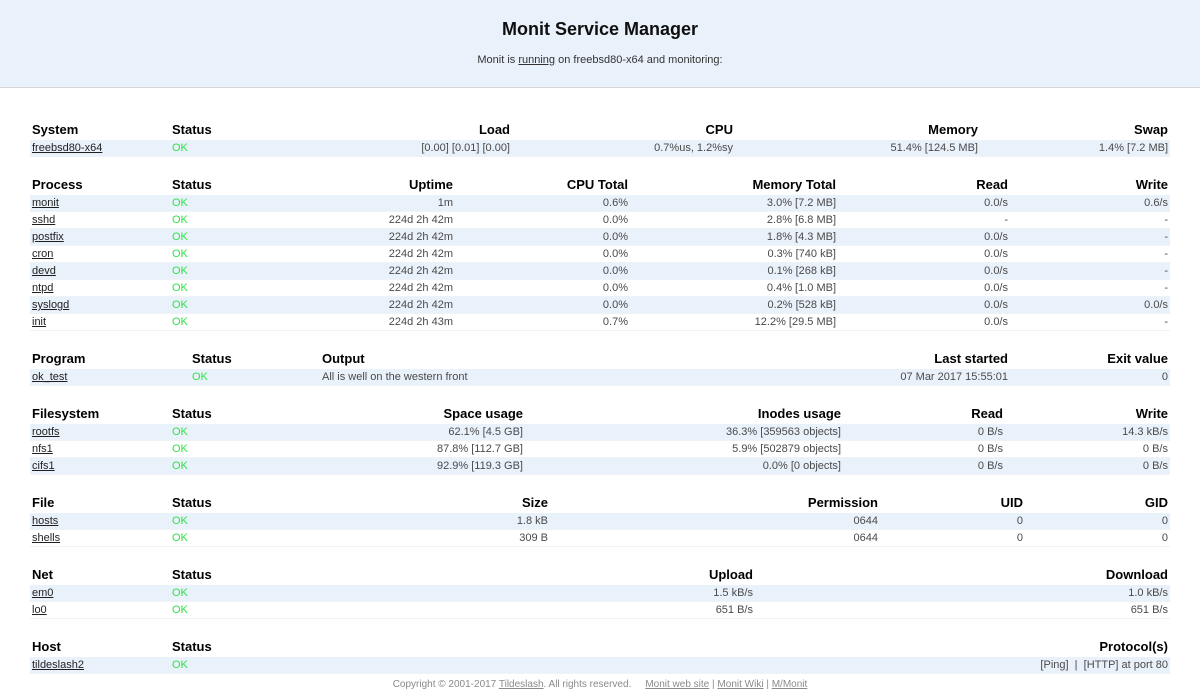 Image resolution: width=1200 pixels, height=696 pixels. I want to click on column-header-space-usage: Space usage, so click(483, 413).